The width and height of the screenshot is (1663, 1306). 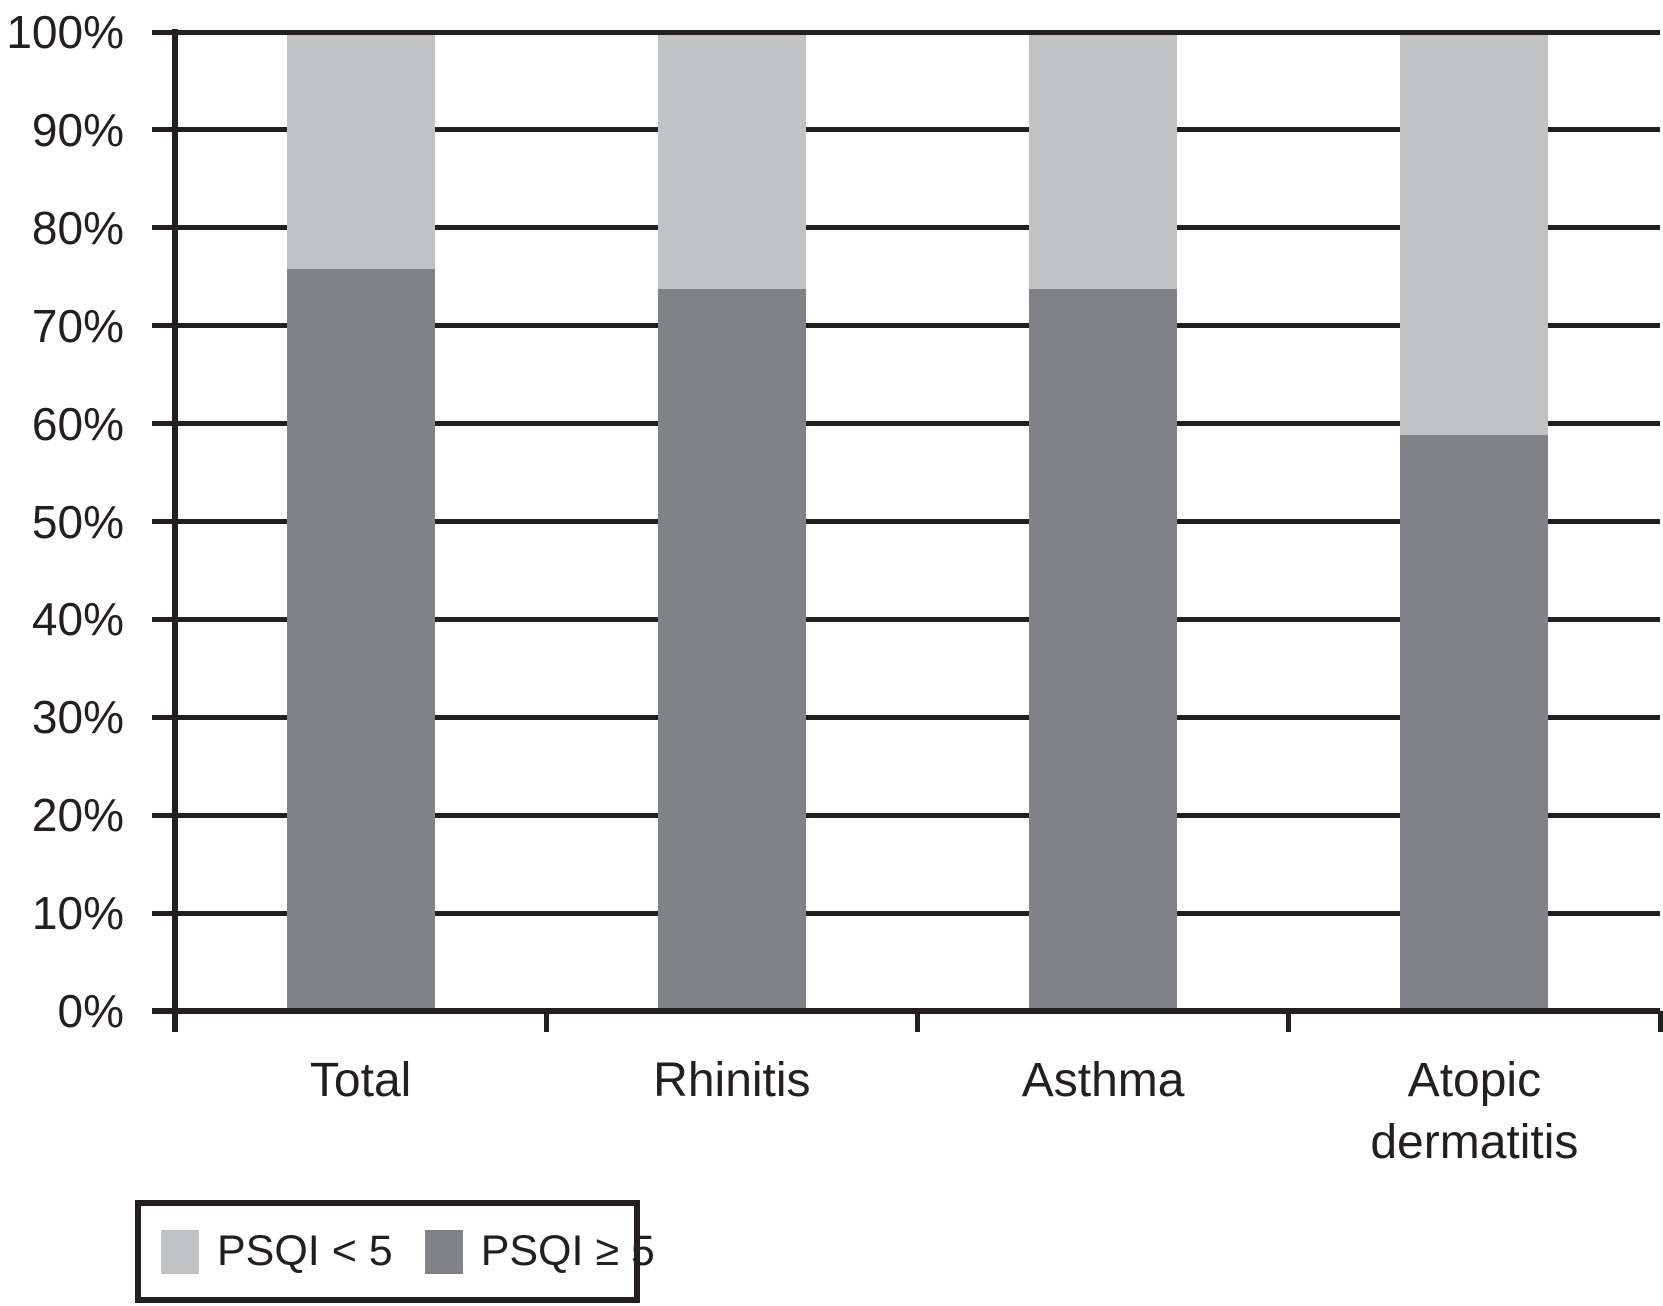 What do you see at coordinates (77, 325) in the screenshot?
I see `y-tick-label-70: 70%` at bounding box center [77, 325].